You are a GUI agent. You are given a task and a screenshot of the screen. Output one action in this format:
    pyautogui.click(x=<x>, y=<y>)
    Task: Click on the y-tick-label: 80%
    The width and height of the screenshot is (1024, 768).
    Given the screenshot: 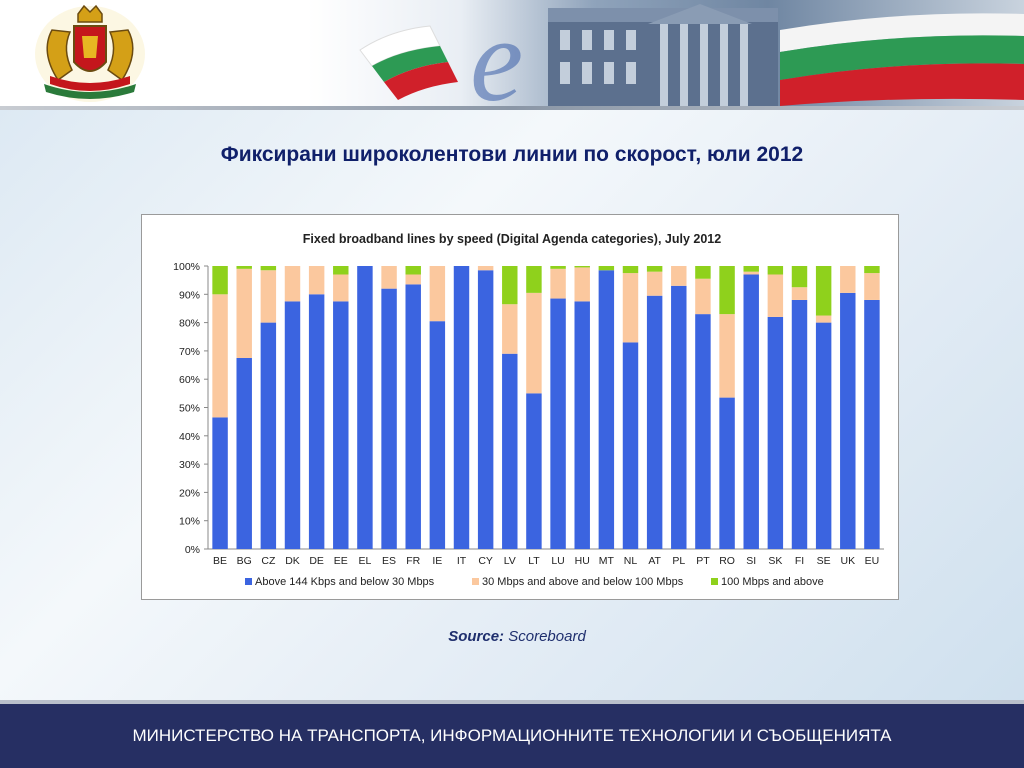 What is the action you would take?
    pyautogui.click(x=189, y=324)
    